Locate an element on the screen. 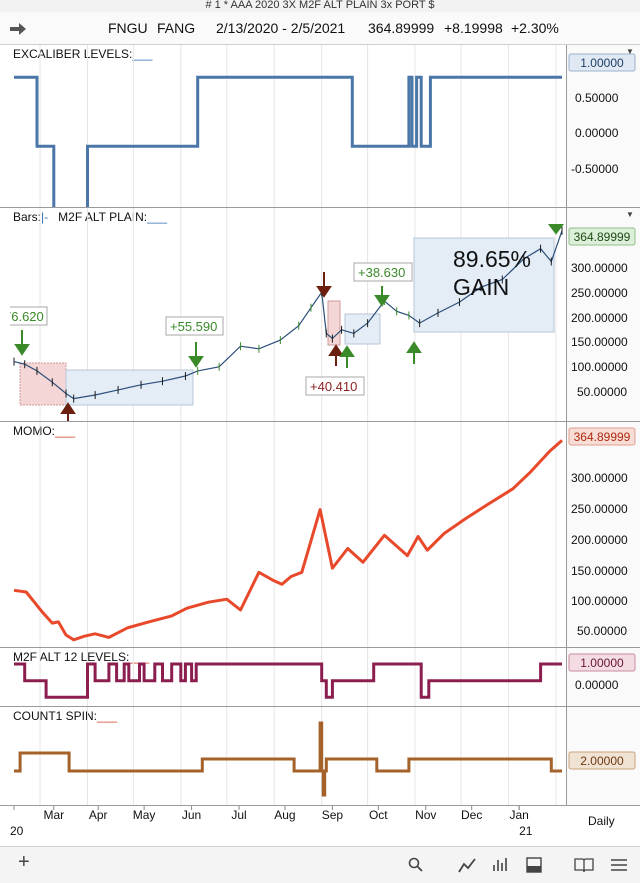  date-range: 2/13/2020 - 2/5/2021 is located at coordinates (281, 28).